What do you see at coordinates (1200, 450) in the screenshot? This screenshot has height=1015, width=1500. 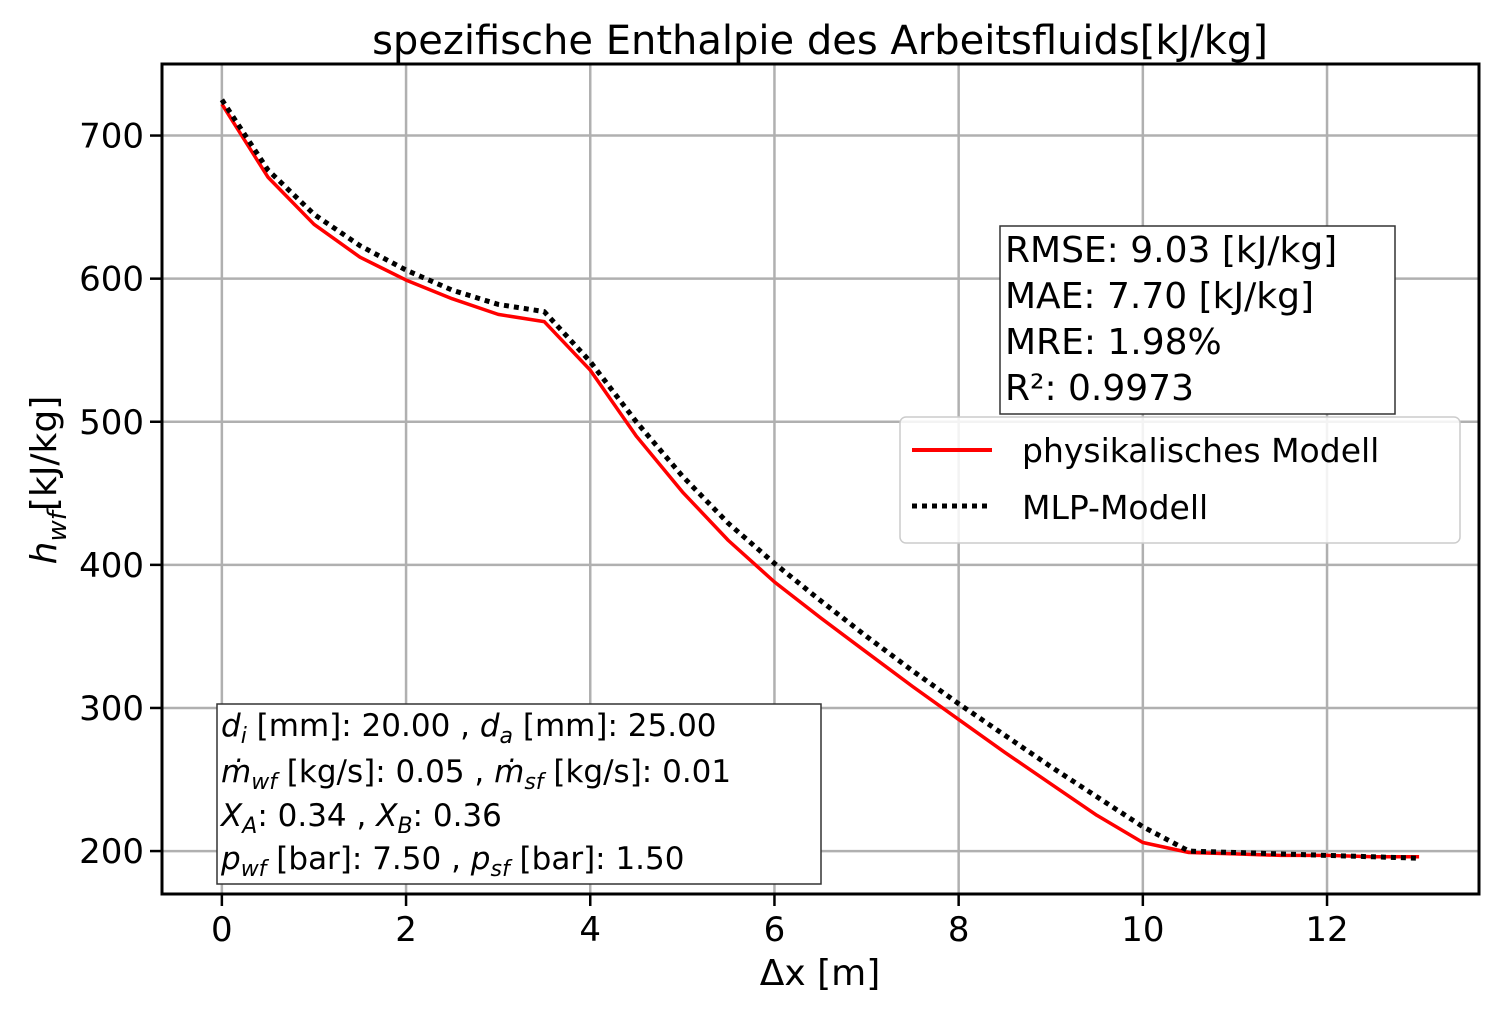 I see `legend-label-physikalisches-modell: physikalisches Modell` at bounding box center [1200, 450].